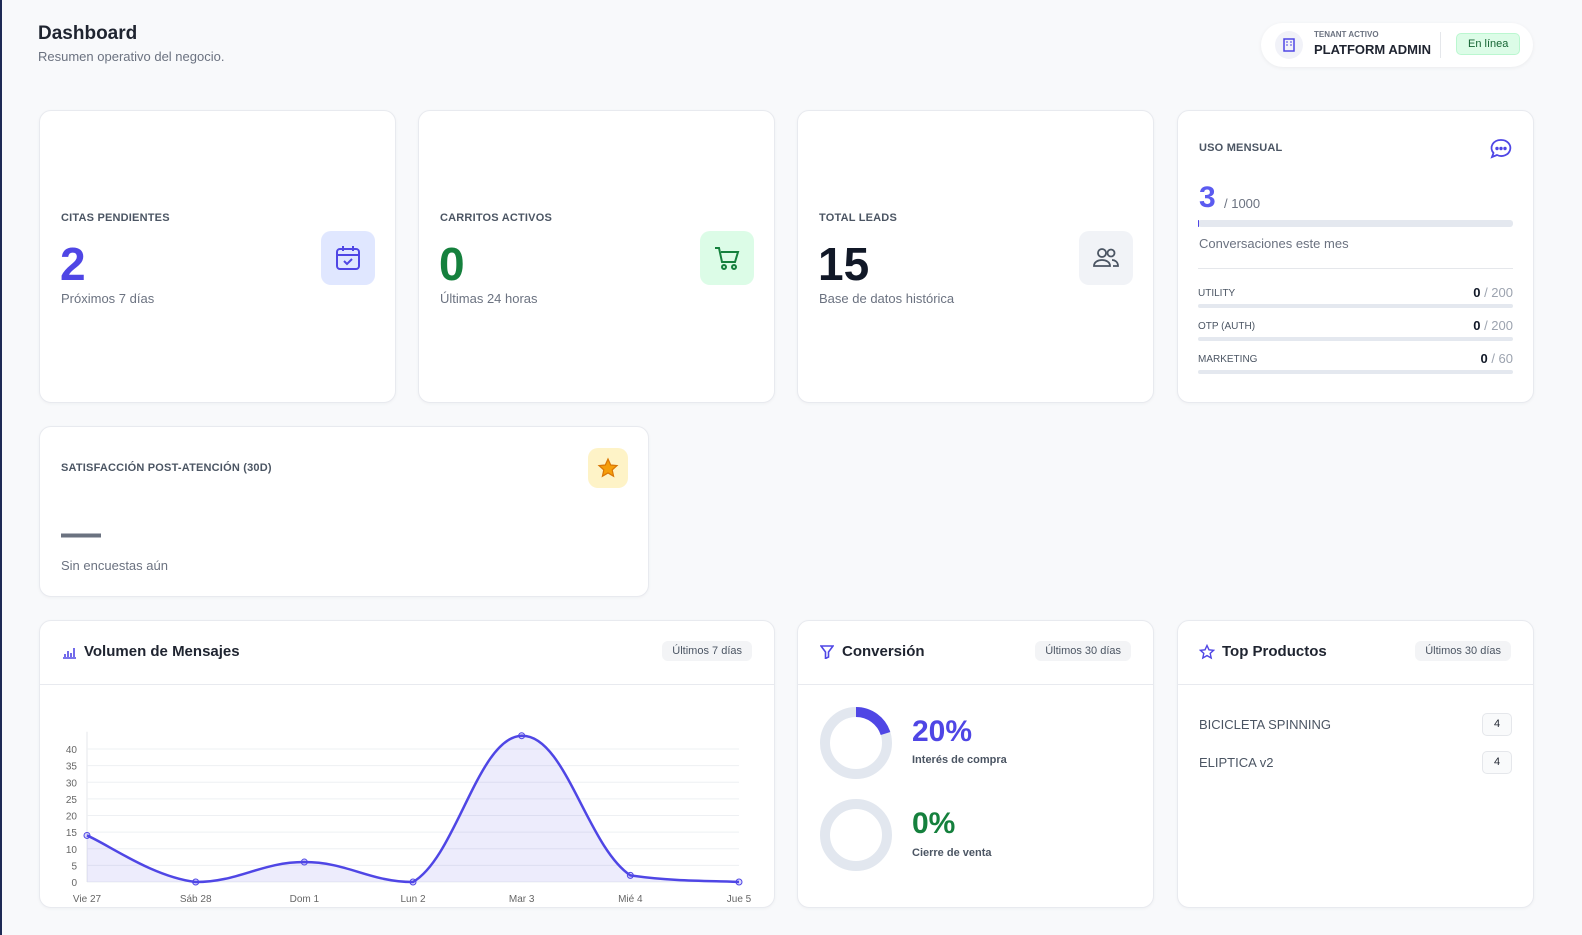 Image resolution: width=1582 pixels, height=935 pixels. Describe the element at coordinates (74, 866) in the screenshot. I see `y-tick-label: 5` at that location.